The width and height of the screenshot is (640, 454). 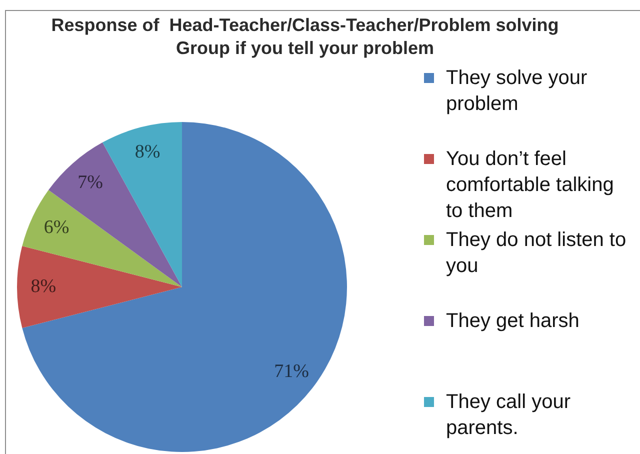 I want to click on legend-label: They call your parents., so click(x=509, y=415).